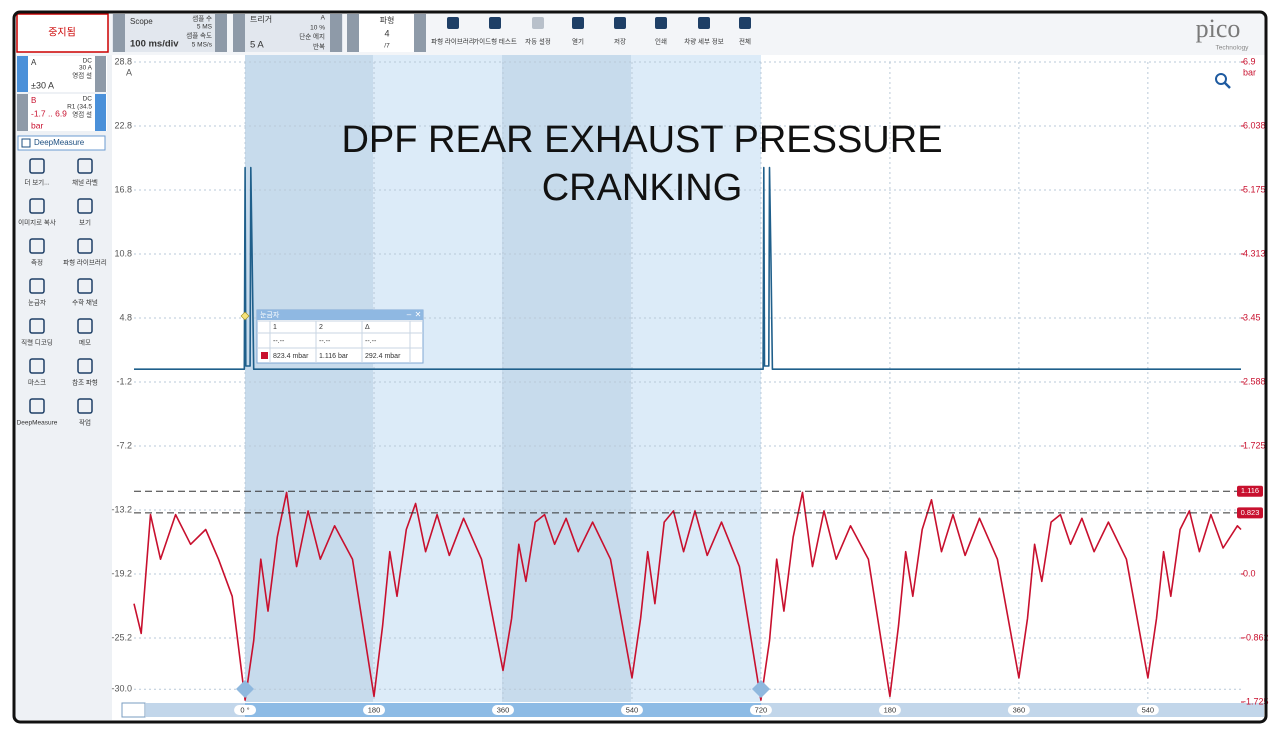 The image size is (1280, 735). I want to click on button-label: 인쇄, so click(661, 41).